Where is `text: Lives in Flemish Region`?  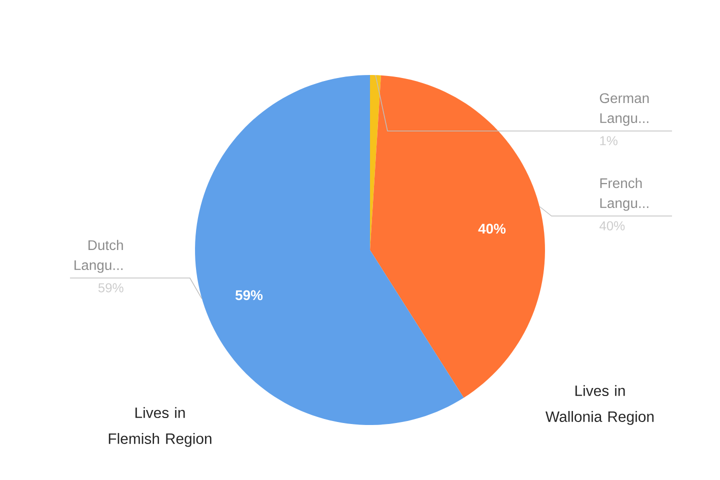
text: Lives in Flemish Region is located at coordinates (160, 427).